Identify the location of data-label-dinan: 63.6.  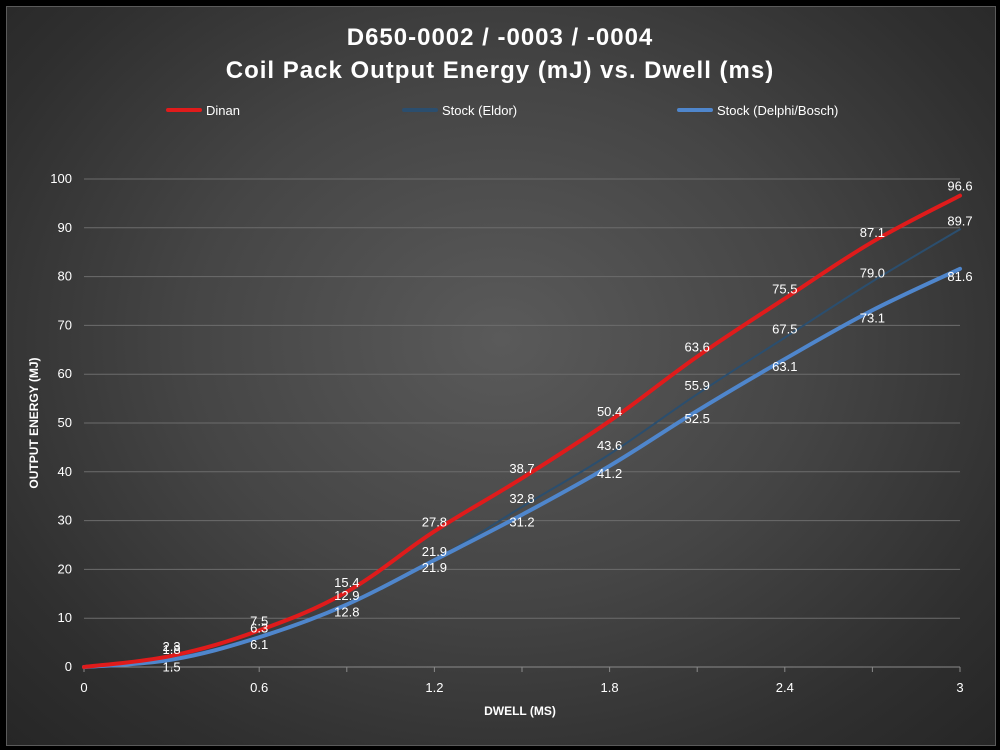
(697, 347).